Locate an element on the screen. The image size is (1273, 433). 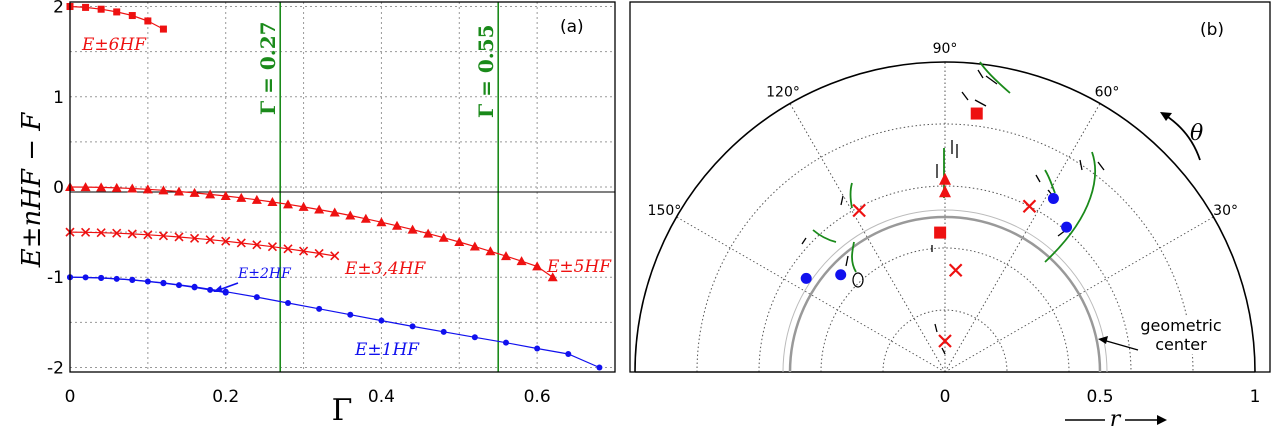
series-label-e1: E±1HF is located at coordinates (387, 350).